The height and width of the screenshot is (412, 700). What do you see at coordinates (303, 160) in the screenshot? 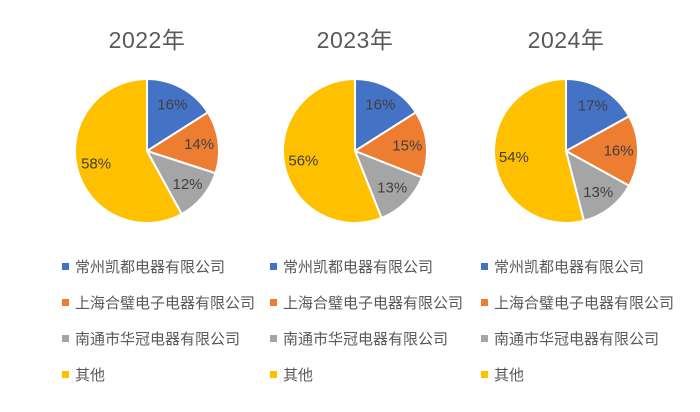
I see `pie1-data-label-3: 56%` at bounding box center [303, 160].